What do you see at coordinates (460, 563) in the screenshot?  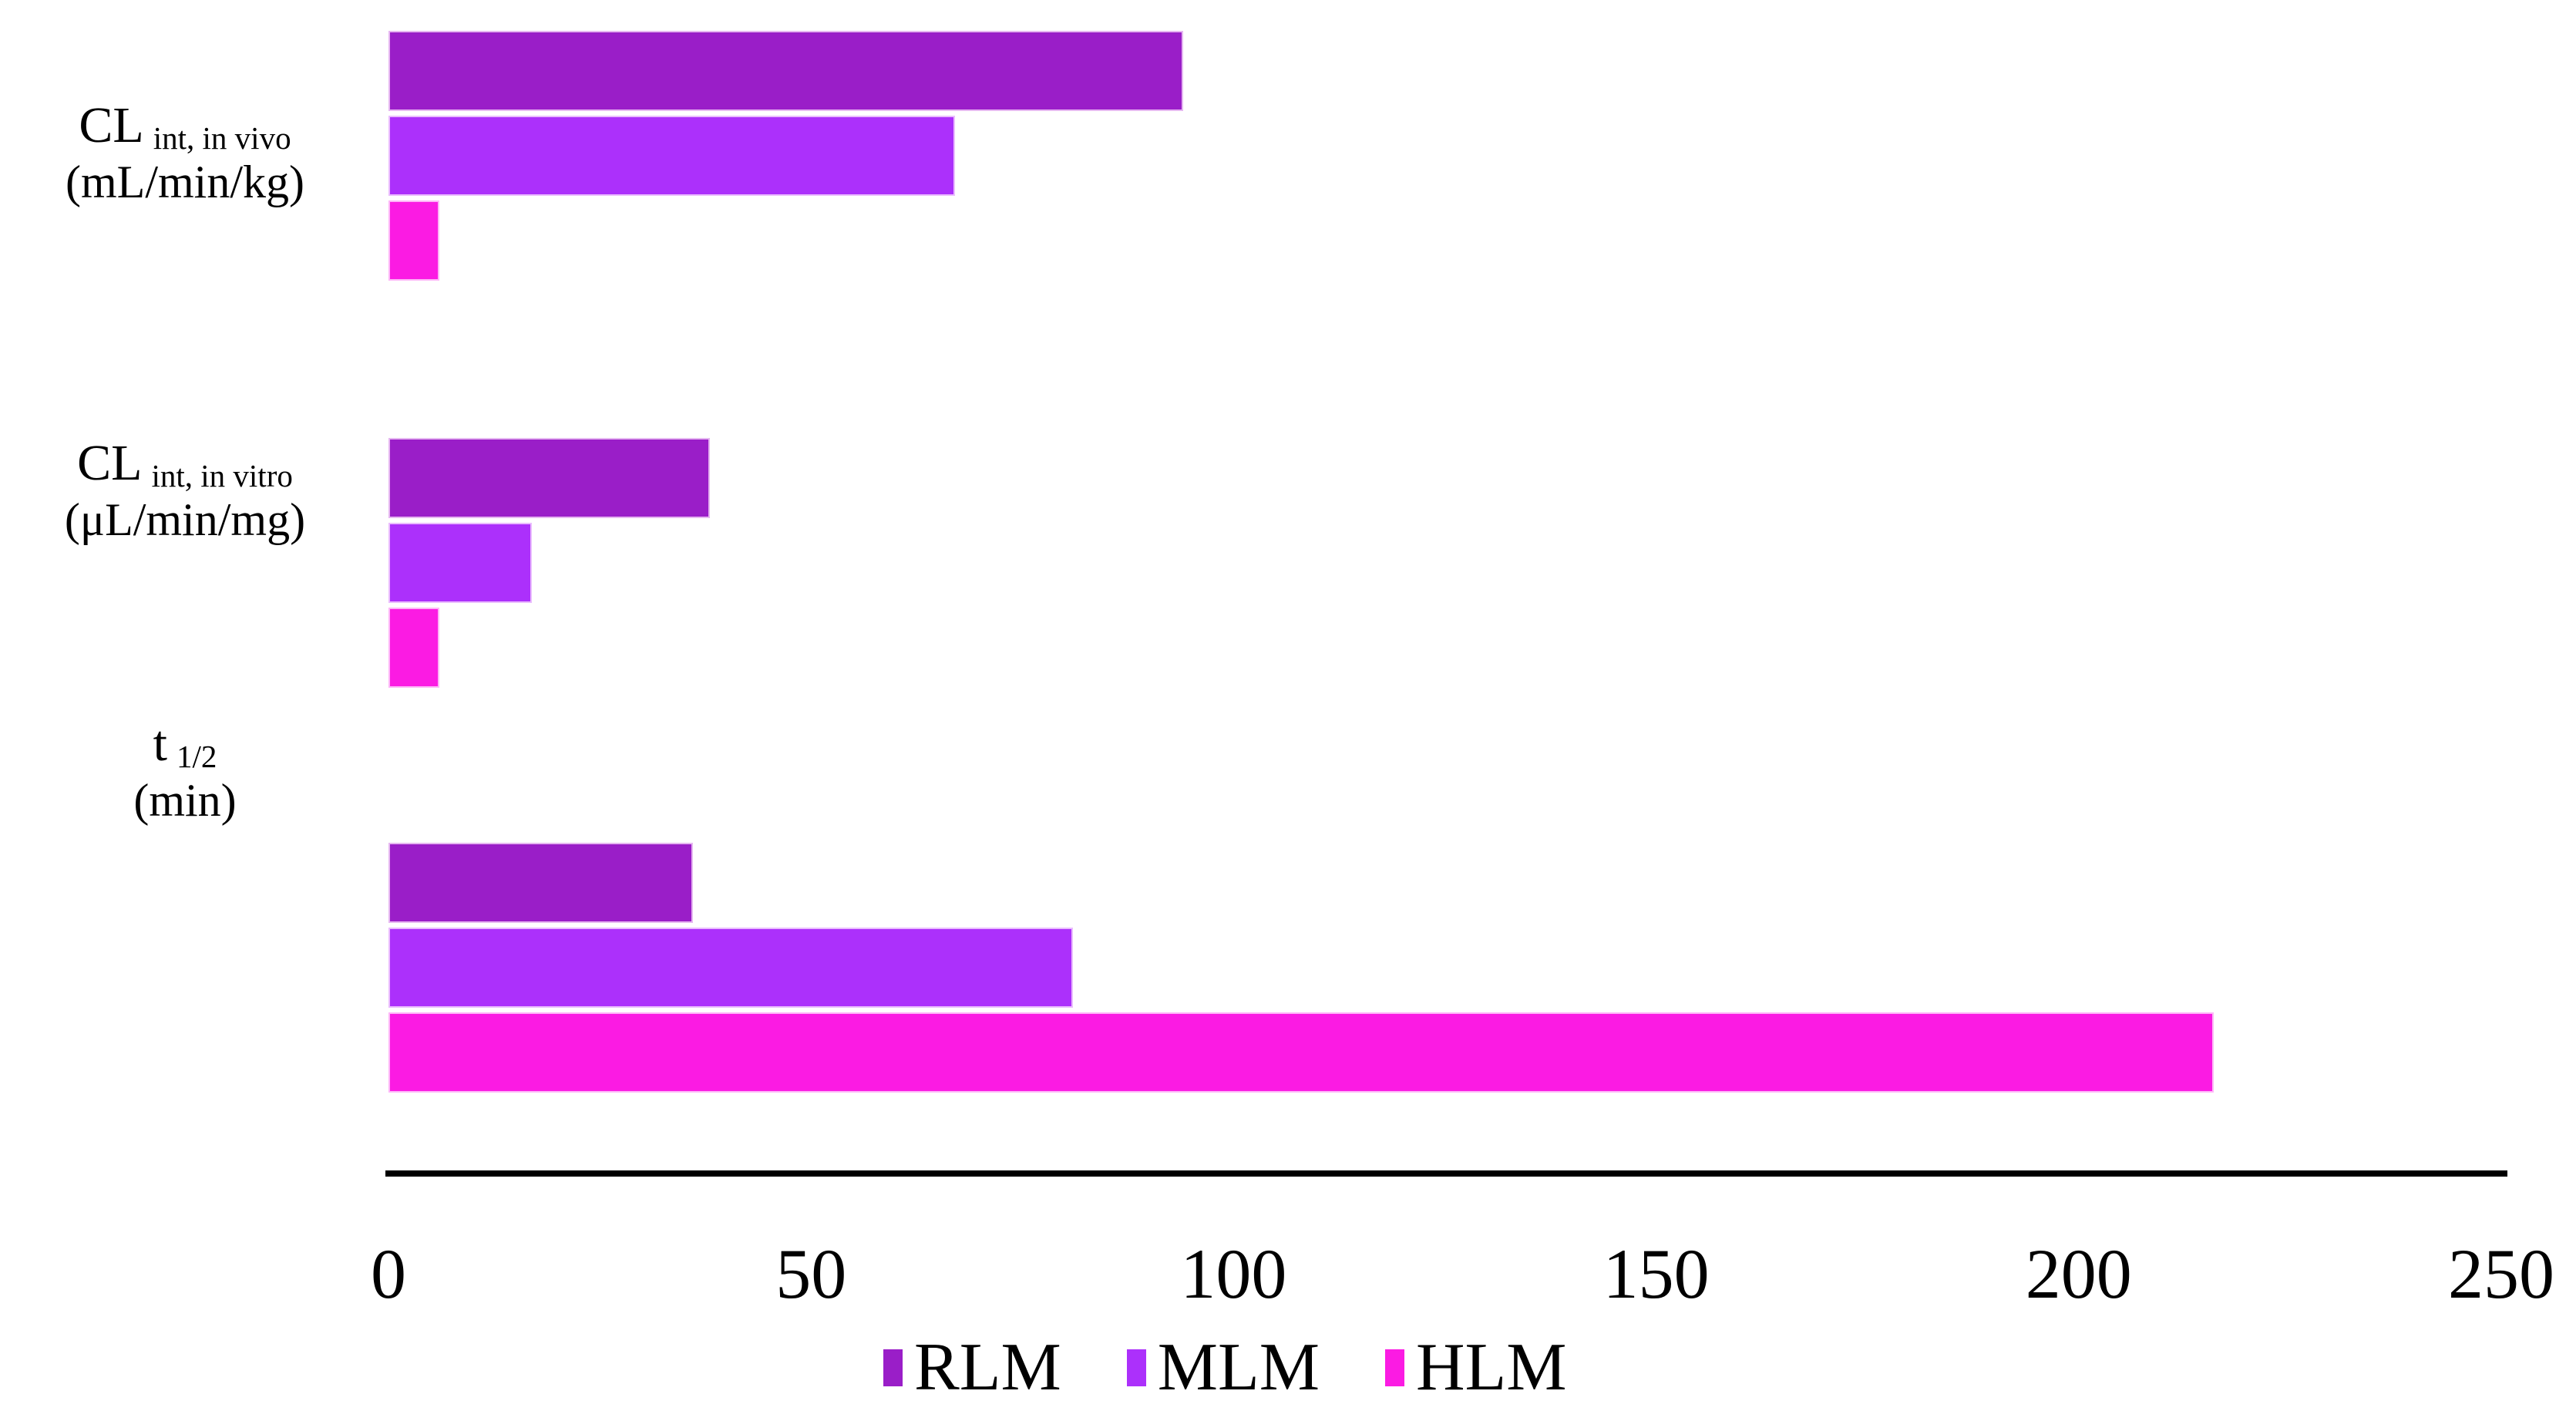 I see `bar-mlm-group2` at bounding box center [460, 563].